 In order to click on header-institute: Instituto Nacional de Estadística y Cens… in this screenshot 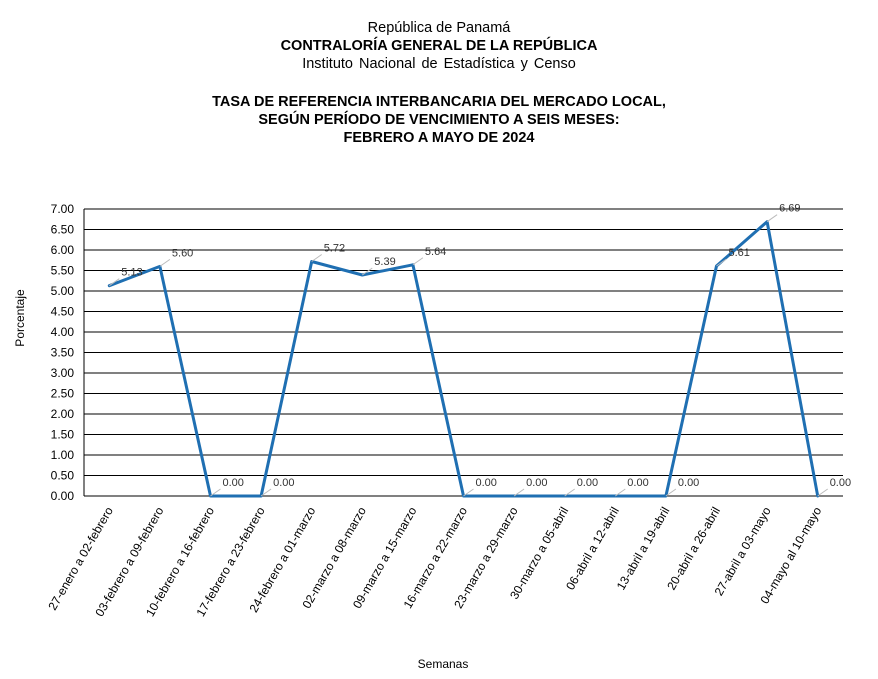, I will do `click(439, 64)`.